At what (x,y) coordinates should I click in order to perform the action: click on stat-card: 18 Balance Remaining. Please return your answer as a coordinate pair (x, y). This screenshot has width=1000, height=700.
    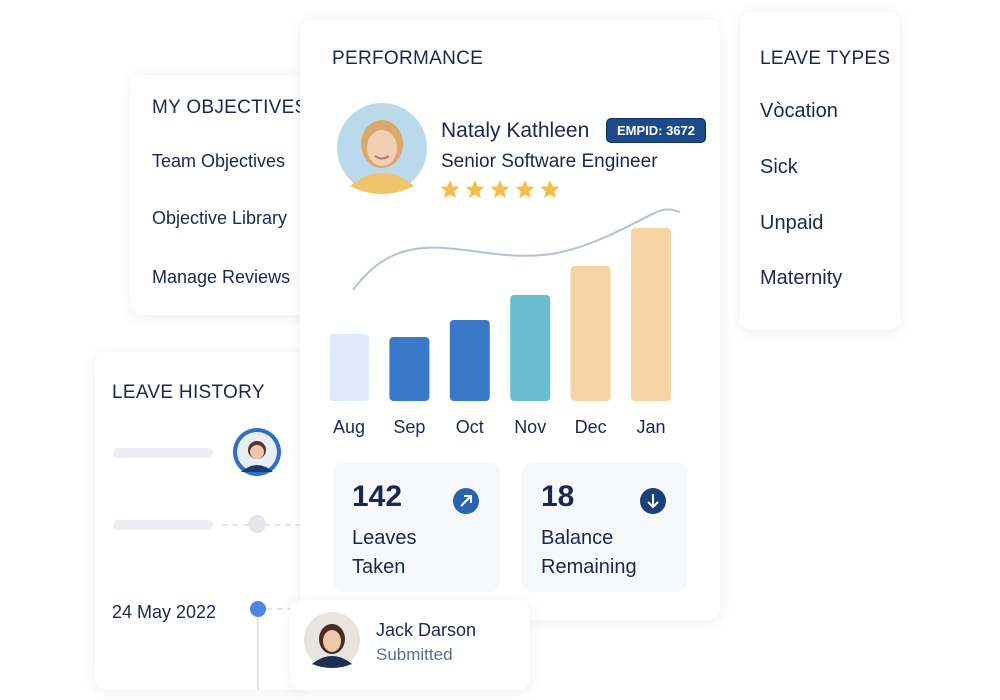
    Looking at the image, I should click on (604, 527).